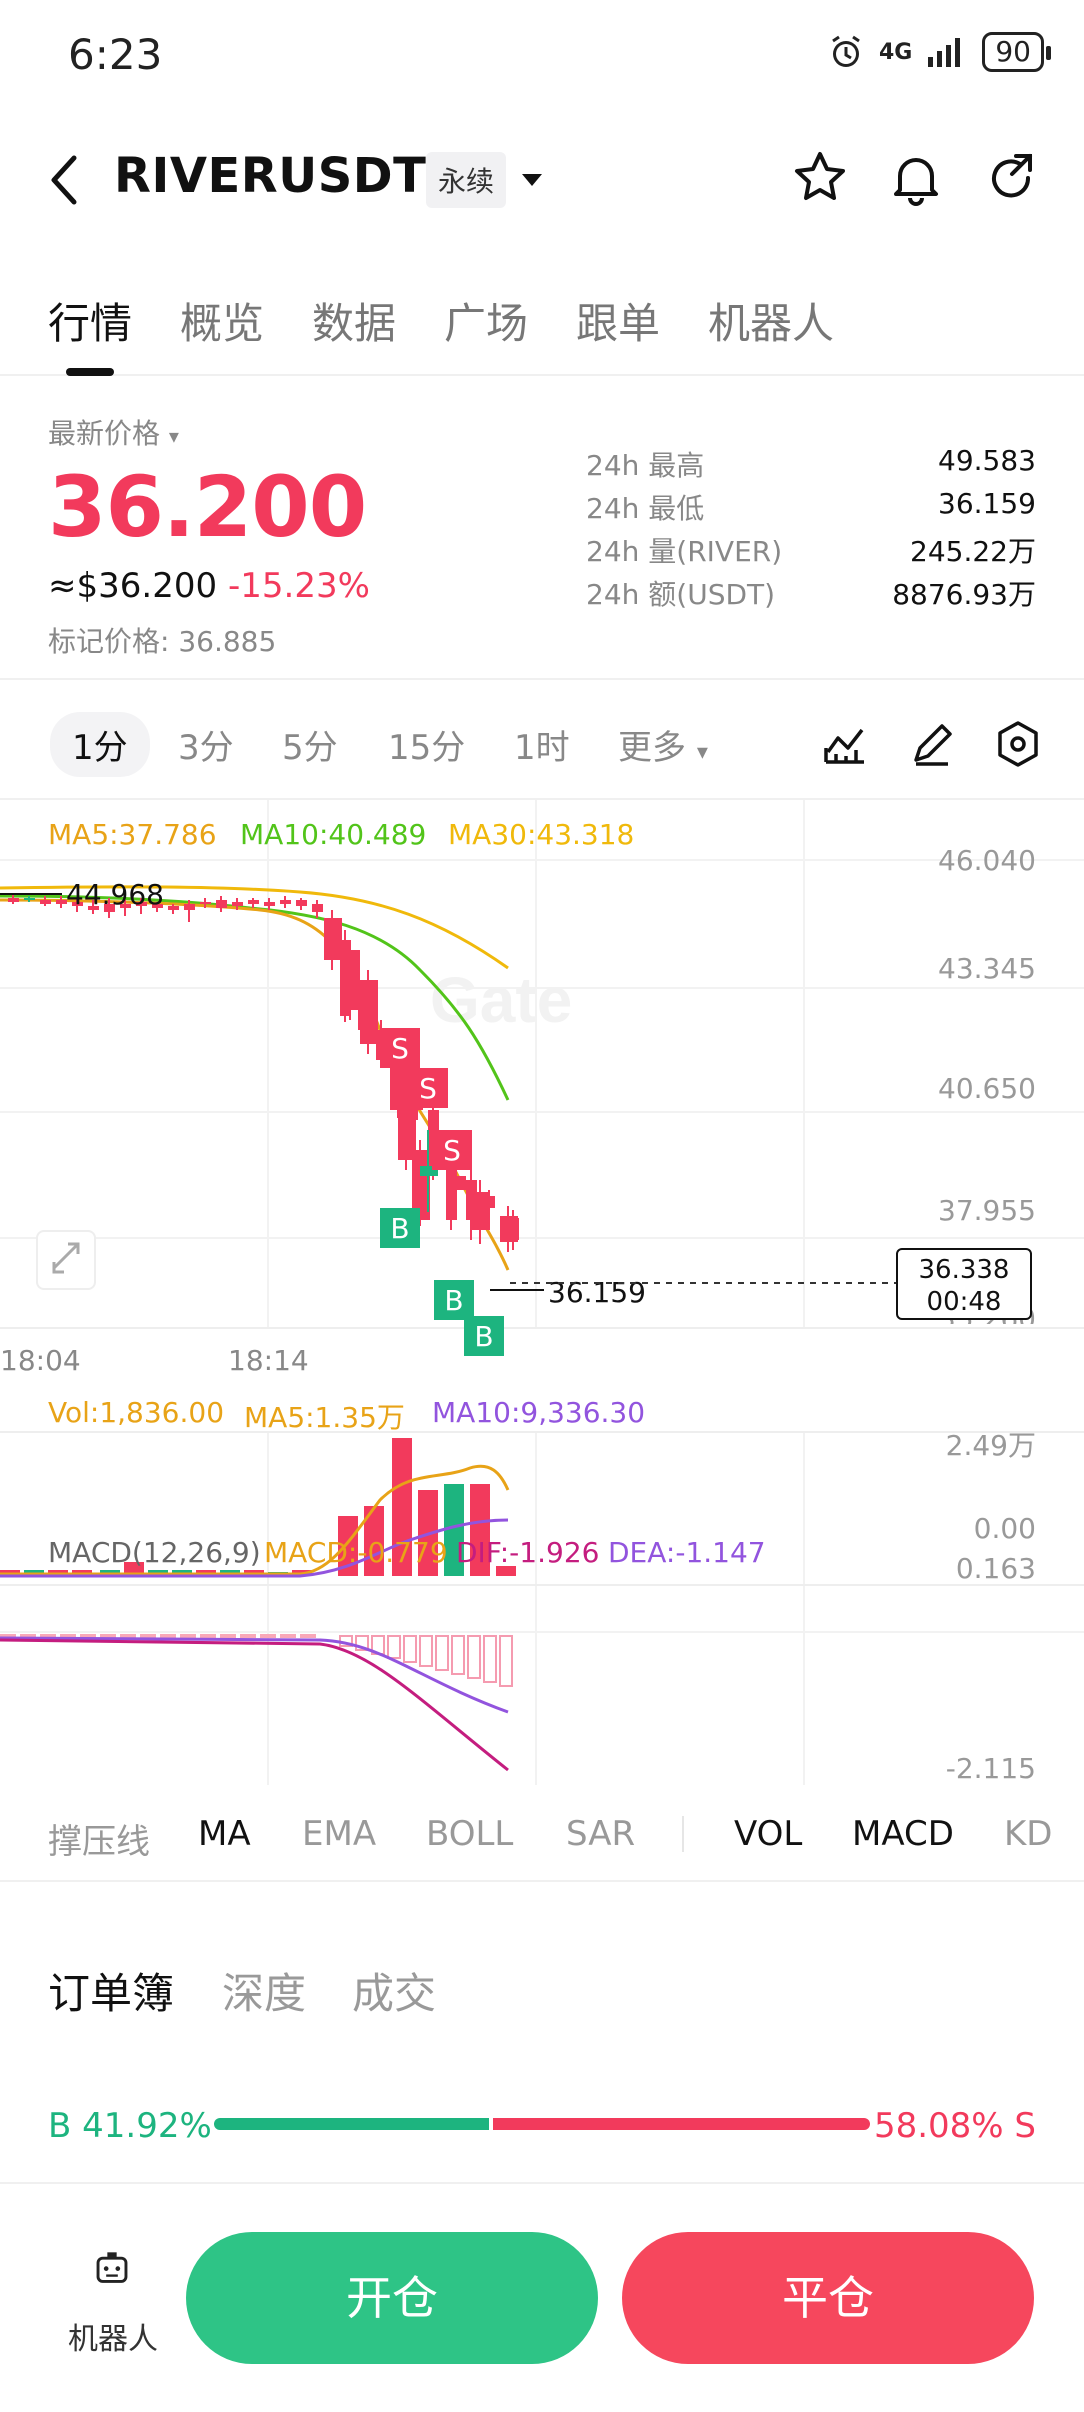  What do you see at coordinates (973, 551) in the screenshot?
I see `stat-value: 245.22万` at bounding box center [973, 551].